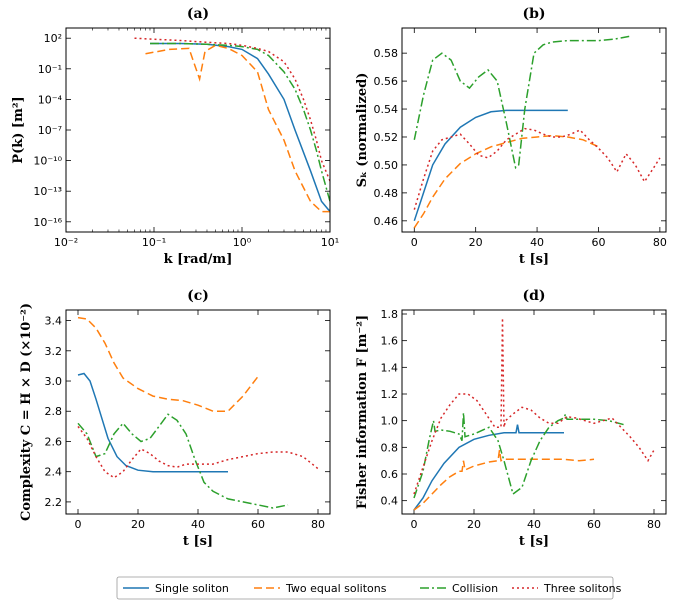 The image size is (674, 607). Describe the element at coordinates (362, 130) in the screenshot. I see `y-axis-label: Sₖ (normalized)` at that location.